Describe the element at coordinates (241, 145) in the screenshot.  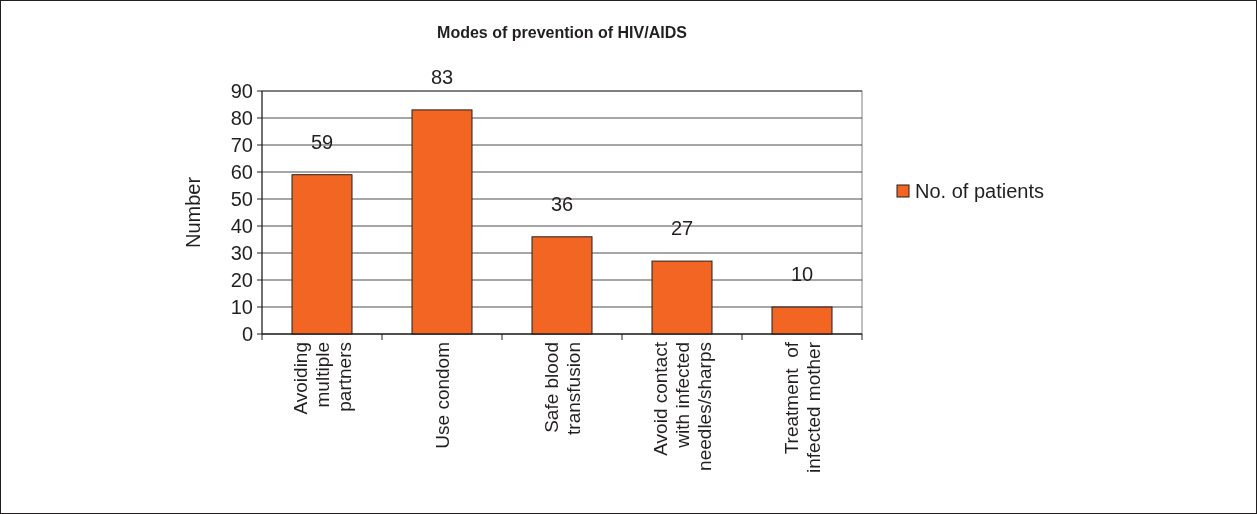
I see `y-tick-label: 70` at that location.